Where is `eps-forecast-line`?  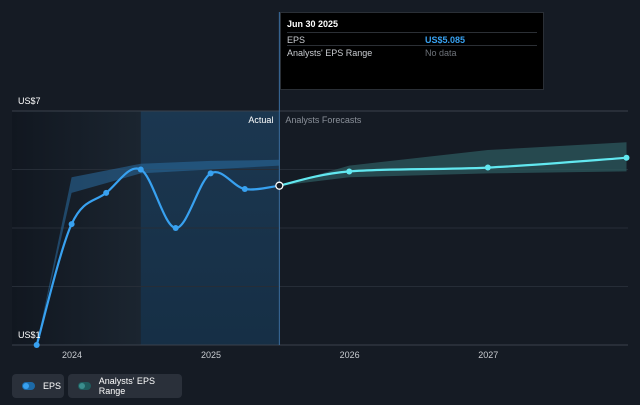 eps-forecast-line is located at coordinates (453, 171).